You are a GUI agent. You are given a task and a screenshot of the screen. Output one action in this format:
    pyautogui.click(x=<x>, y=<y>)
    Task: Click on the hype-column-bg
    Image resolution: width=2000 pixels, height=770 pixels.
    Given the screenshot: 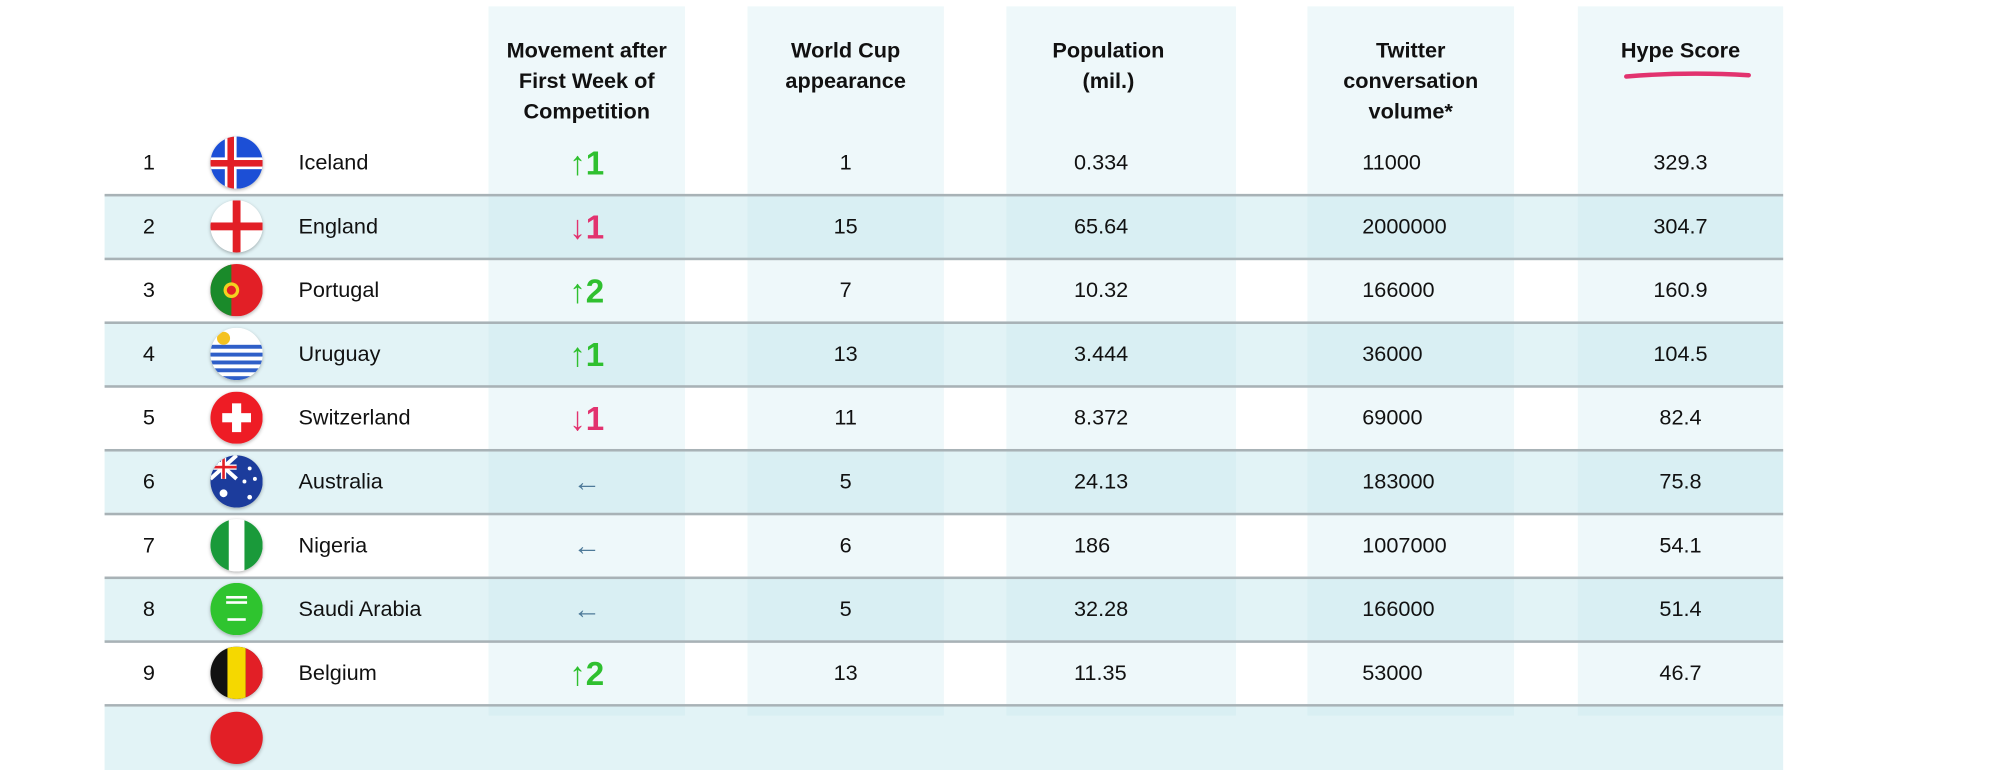 What is the action you would take?
    pyautogui.click(x=1680, y=361)
    